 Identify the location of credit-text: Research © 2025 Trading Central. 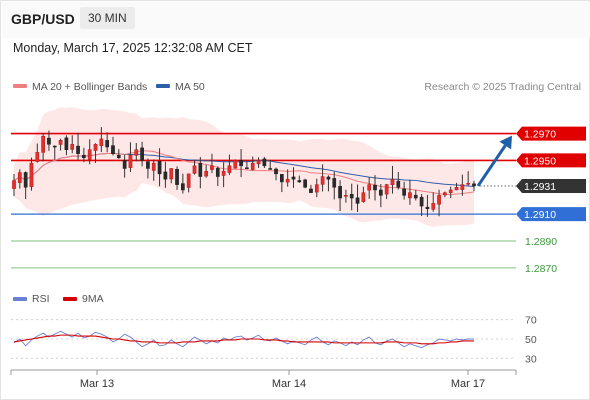
(502, 87).